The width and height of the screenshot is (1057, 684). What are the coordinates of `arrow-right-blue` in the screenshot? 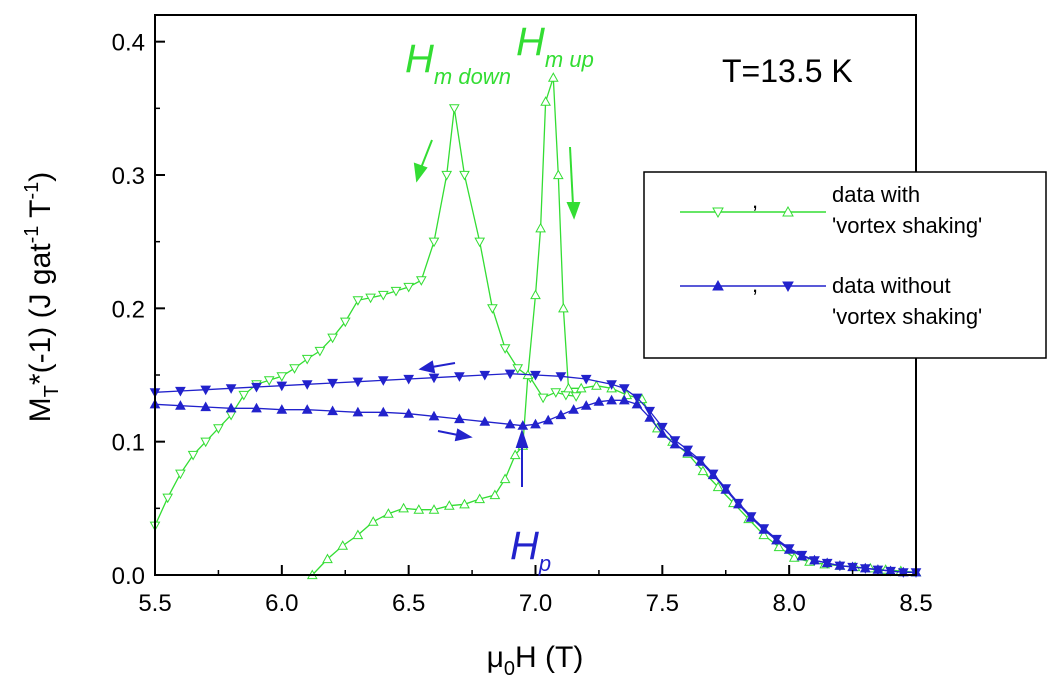 It's located at (455, 435).